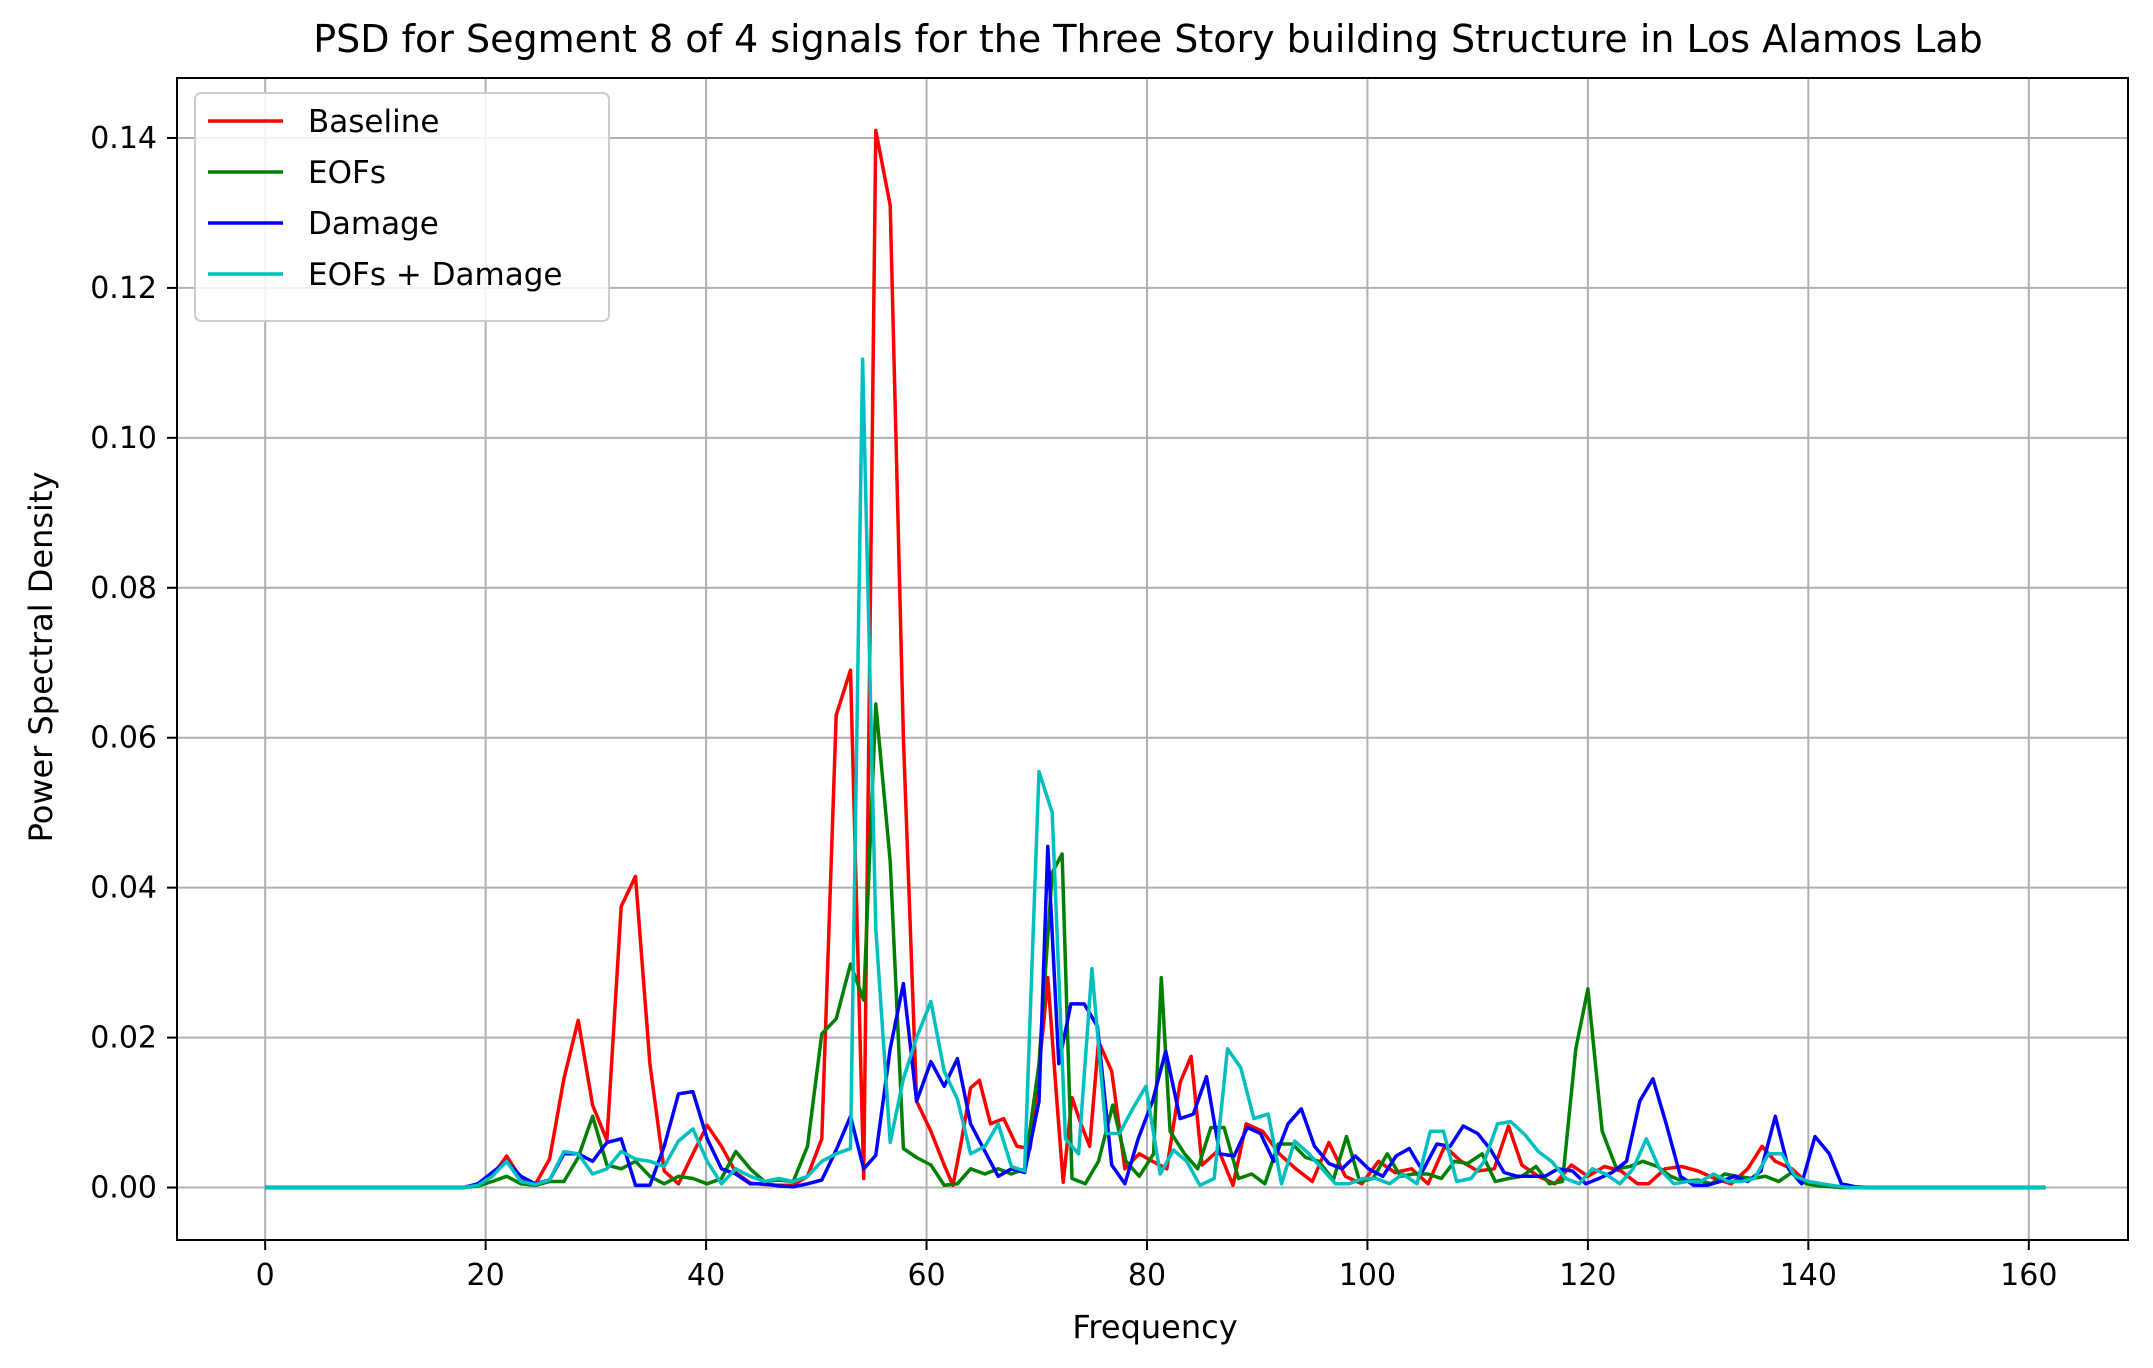  I want to click on legend-label-baseline: Baseline, so click(373, 122).